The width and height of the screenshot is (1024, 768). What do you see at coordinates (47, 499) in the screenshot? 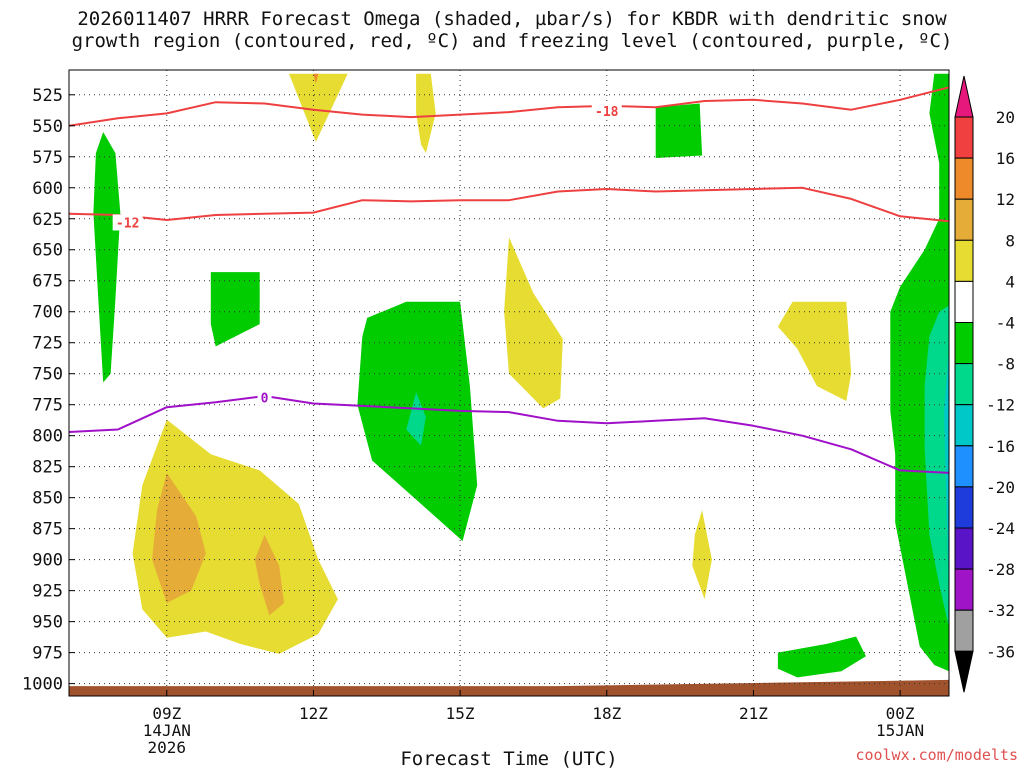
I see `y-tick-label-850: 850` at bounding box center [47, 499].